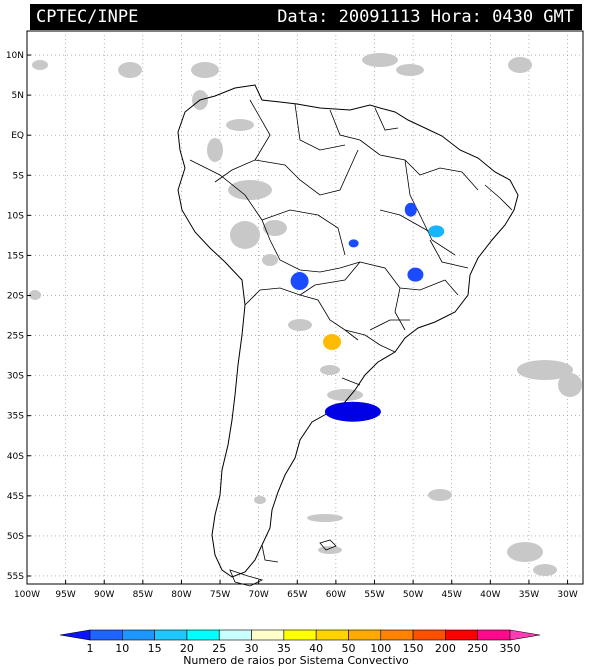 This screenshot has height=670, width=600. Describe the element at coordinates (258, 595) in the screenshot. I see `lon-tick-label: 70W` at that location.